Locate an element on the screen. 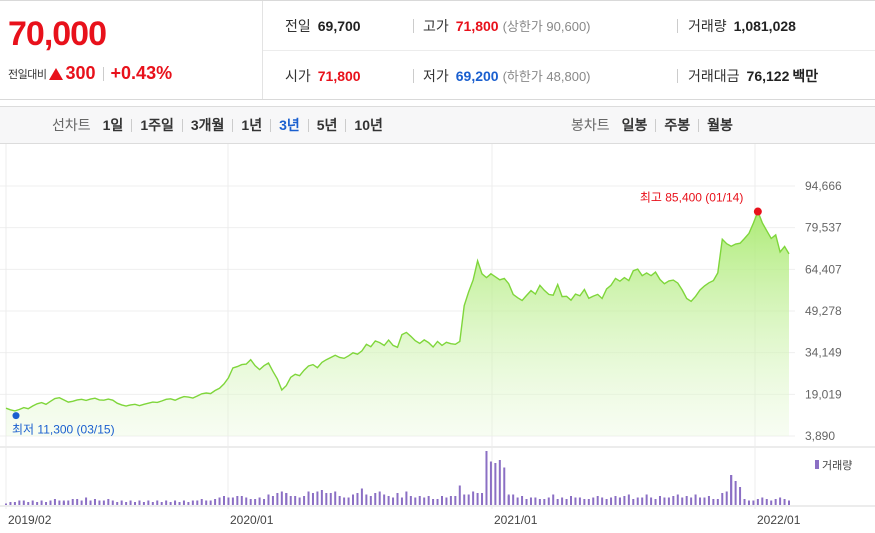  amount-unit: 백만 is located at coordinates (805, 76).